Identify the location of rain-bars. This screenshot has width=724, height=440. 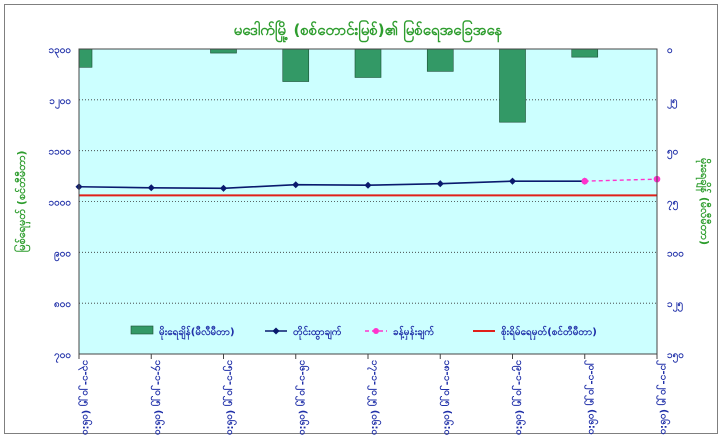
(338, 85).